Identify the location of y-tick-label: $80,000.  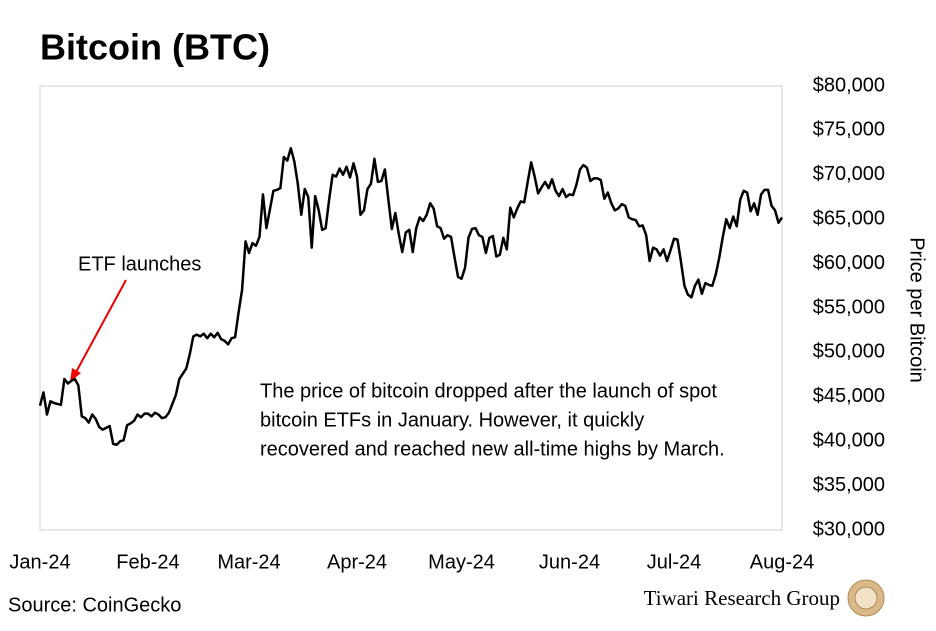
(849, 85).